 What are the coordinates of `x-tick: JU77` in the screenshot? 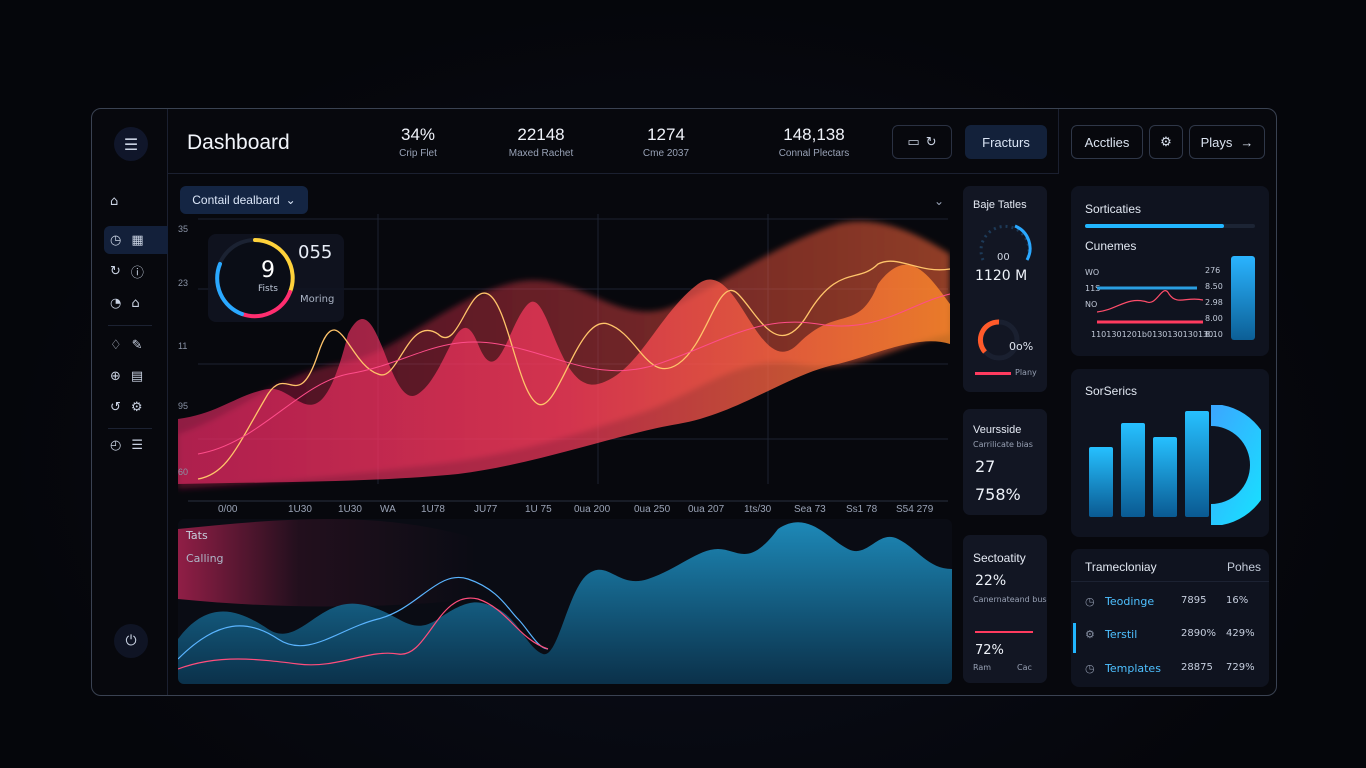 It's located at (486, 509).